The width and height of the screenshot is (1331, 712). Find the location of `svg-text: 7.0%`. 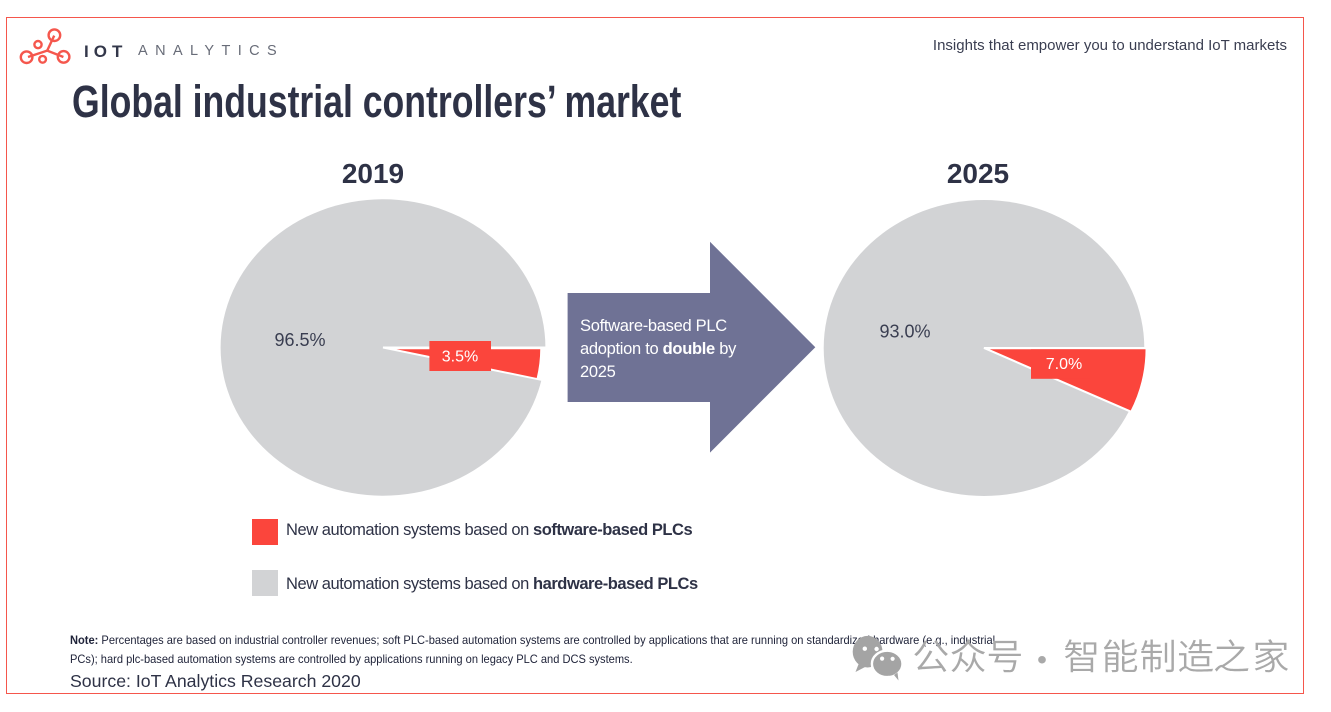

svg-text: 7.0% is located at coordinates (1064, 364).